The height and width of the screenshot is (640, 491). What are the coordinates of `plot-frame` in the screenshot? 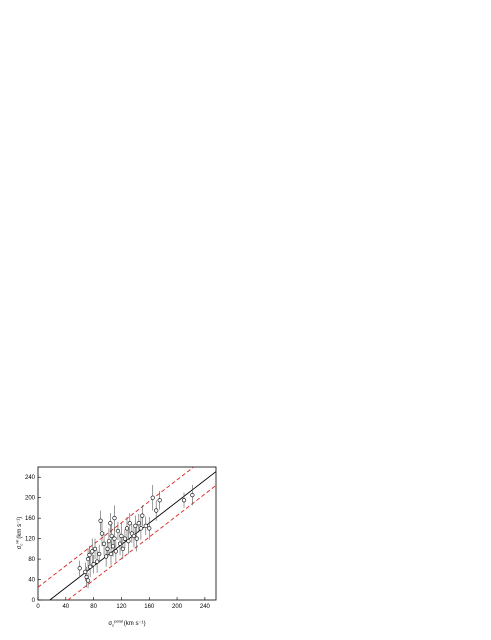 It's located at (127, 533).